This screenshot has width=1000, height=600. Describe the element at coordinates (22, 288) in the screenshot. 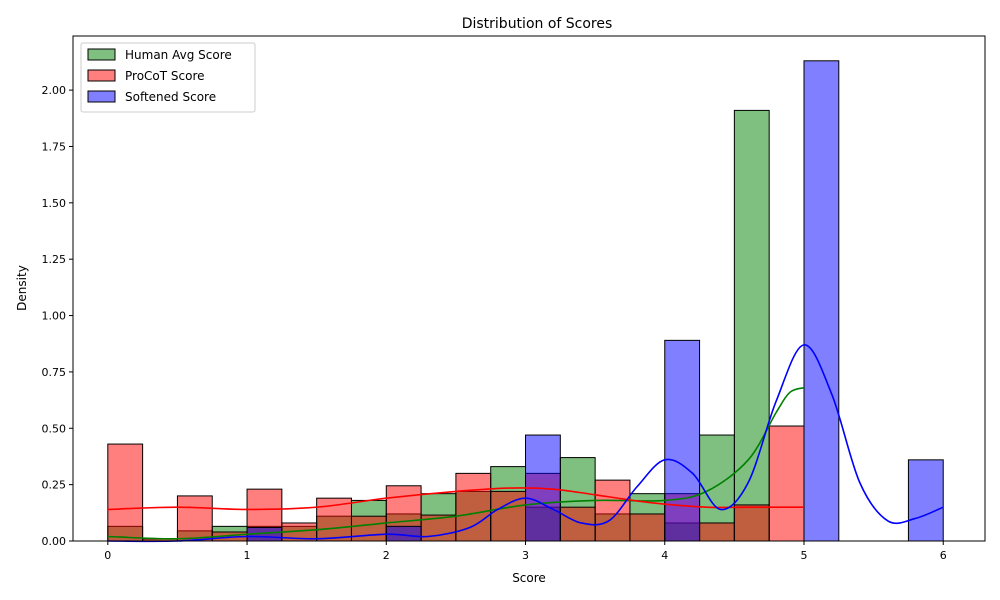

I see `y-axis-label: Density` at that location.